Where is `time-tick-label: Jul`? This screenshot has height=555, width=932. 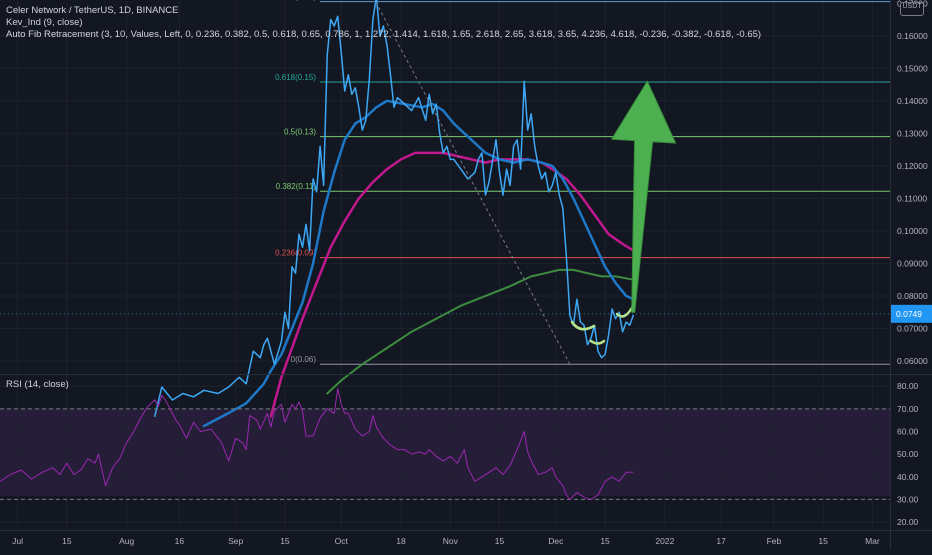 time-tick-label: Jul is located at coordinates (17, 541).